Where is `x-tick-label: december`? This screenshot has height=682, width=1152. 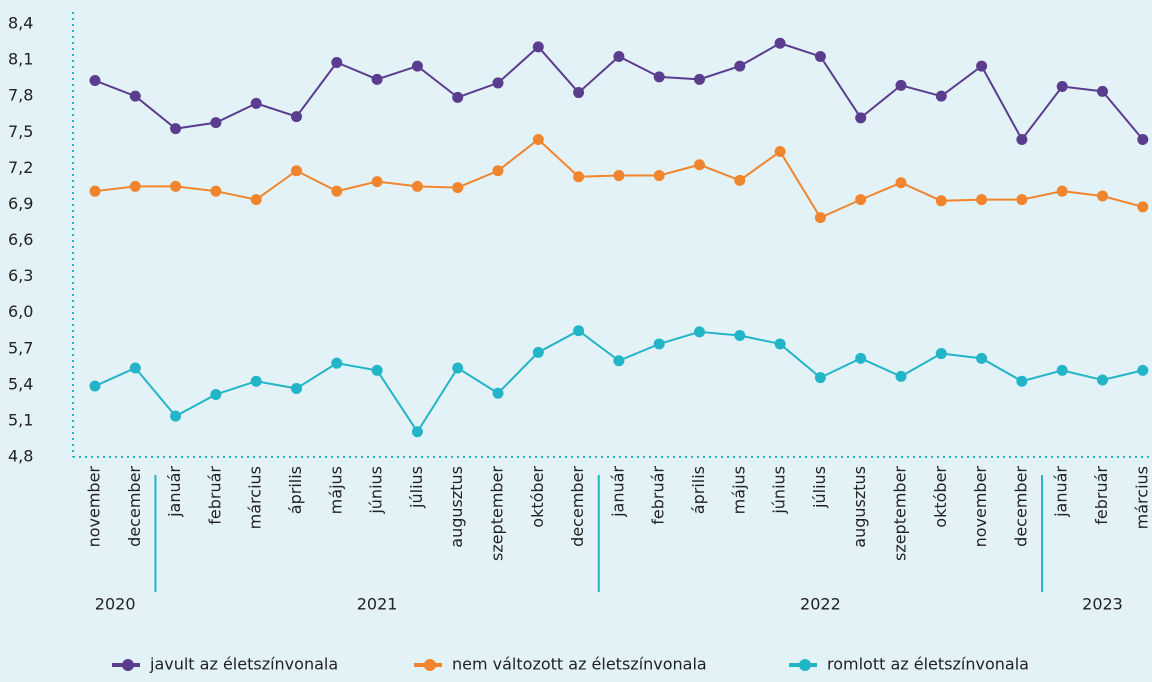
x-tick-label: december is located at coordinates (1020, 506).